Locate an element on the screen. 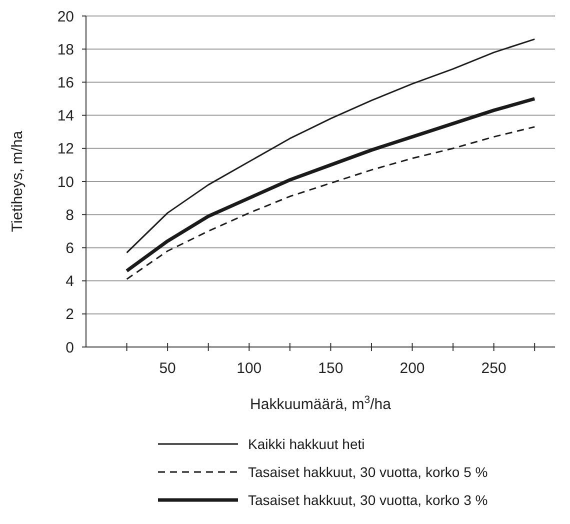 This screenshot has height=524, width=570. y-tick-label: 10 is located at coordinates (65, 182).